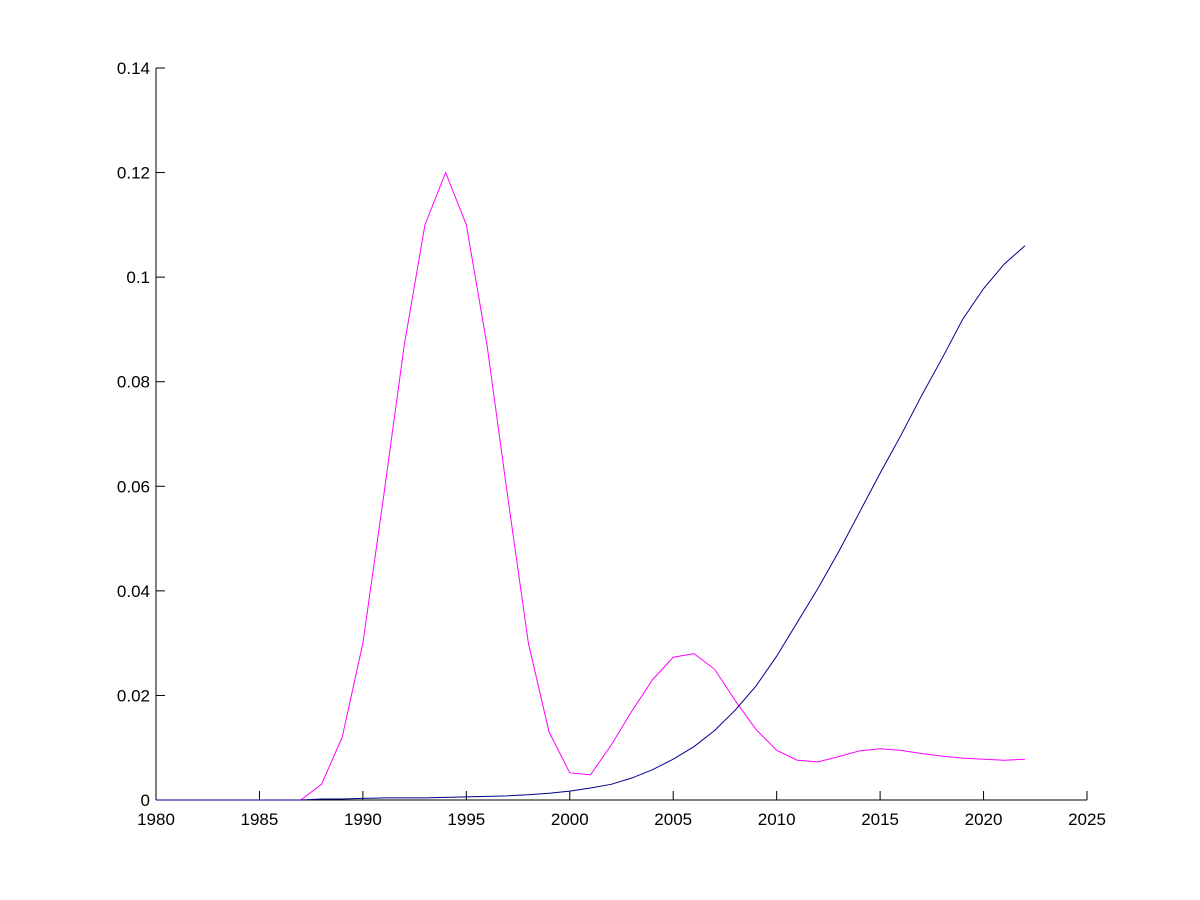  What do you see at coordinates (673, 819) in the screenshot?
I see `x-tick-label: 2005` at bounding box center [673, 819].